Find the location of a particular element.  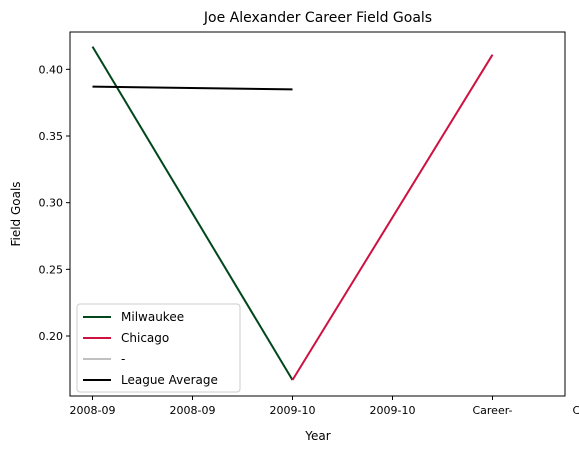

legend-box is located at coordinates (158, 348).